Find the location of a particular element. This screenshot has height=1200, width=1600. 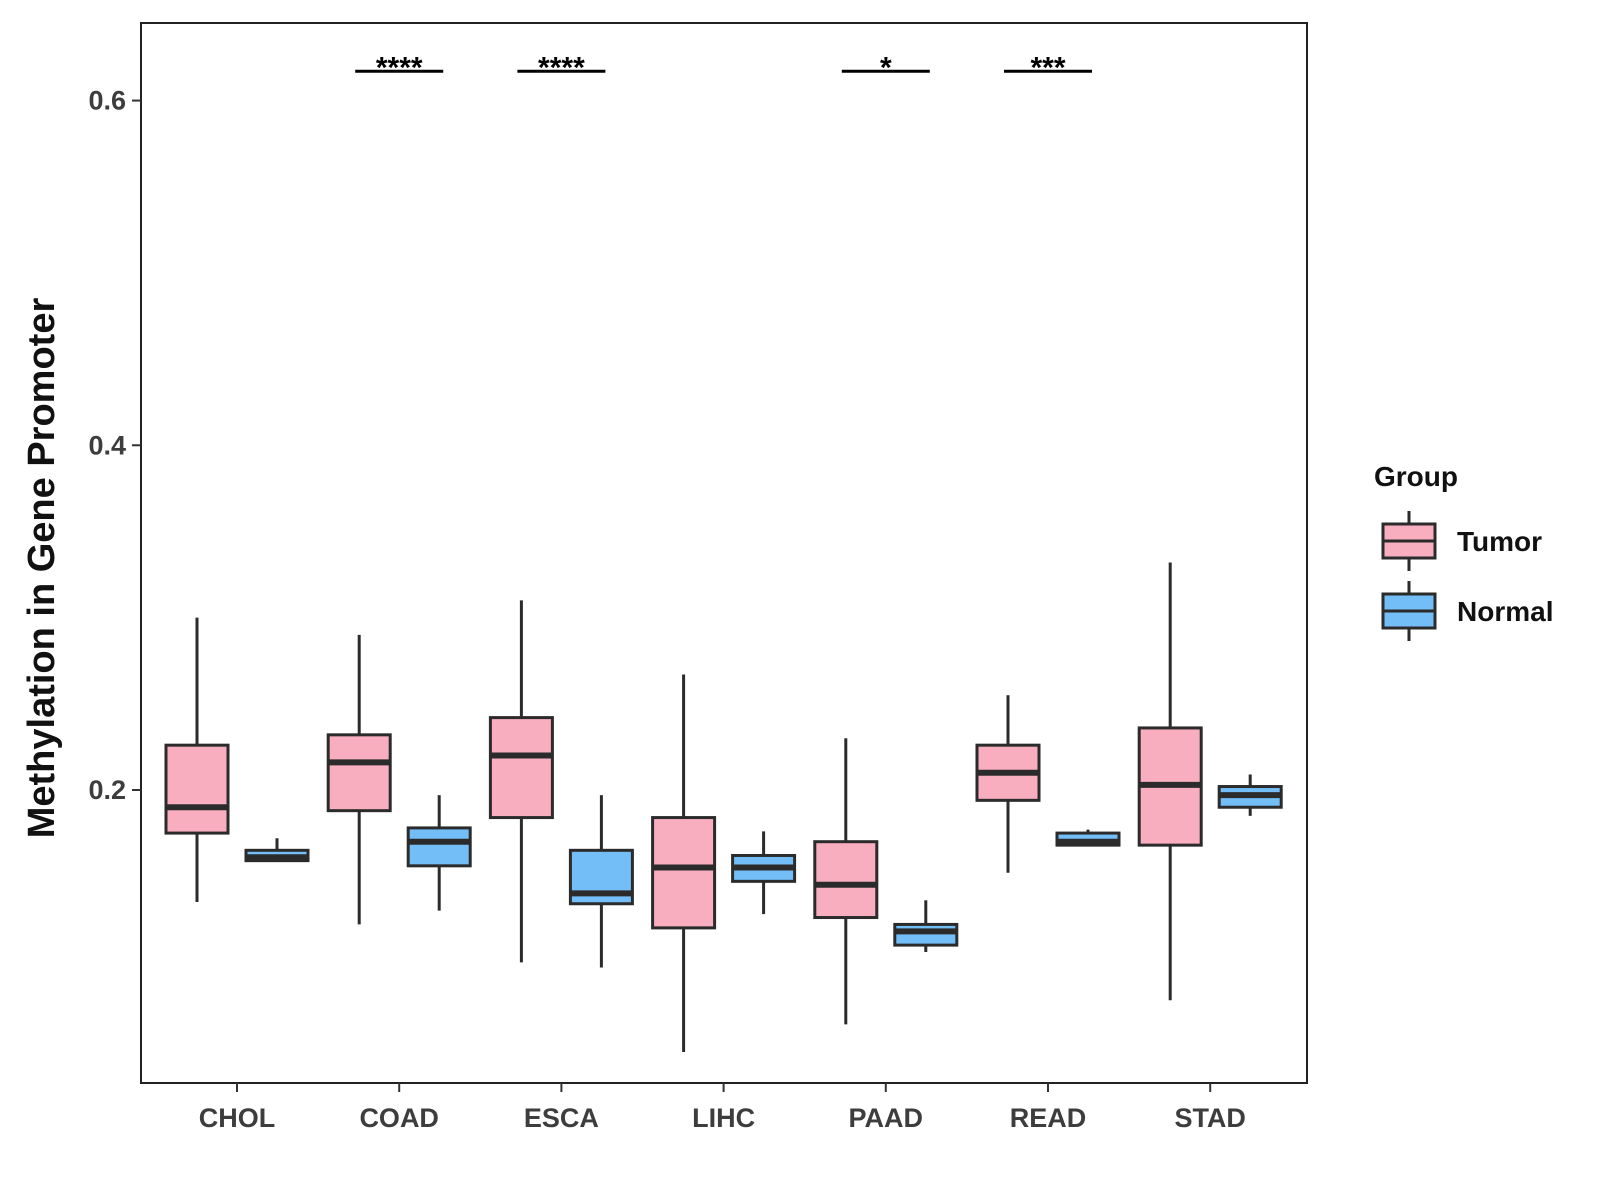

legend-label-tumor: Tumor is located at coordinates (1499, 541).